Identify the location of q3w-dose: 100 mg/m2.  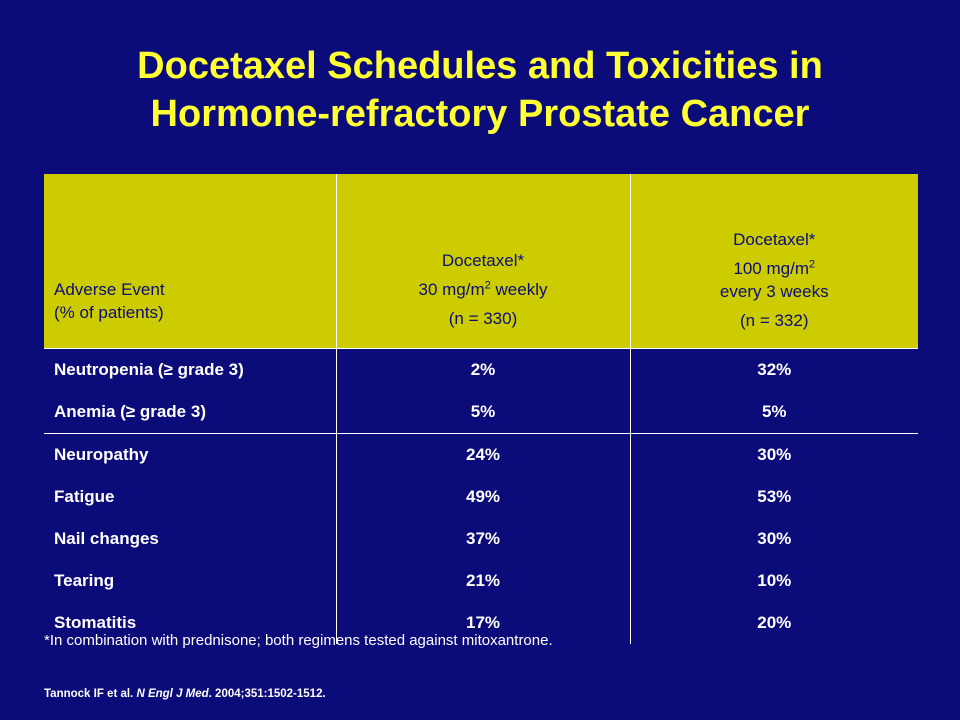
(774, 268).